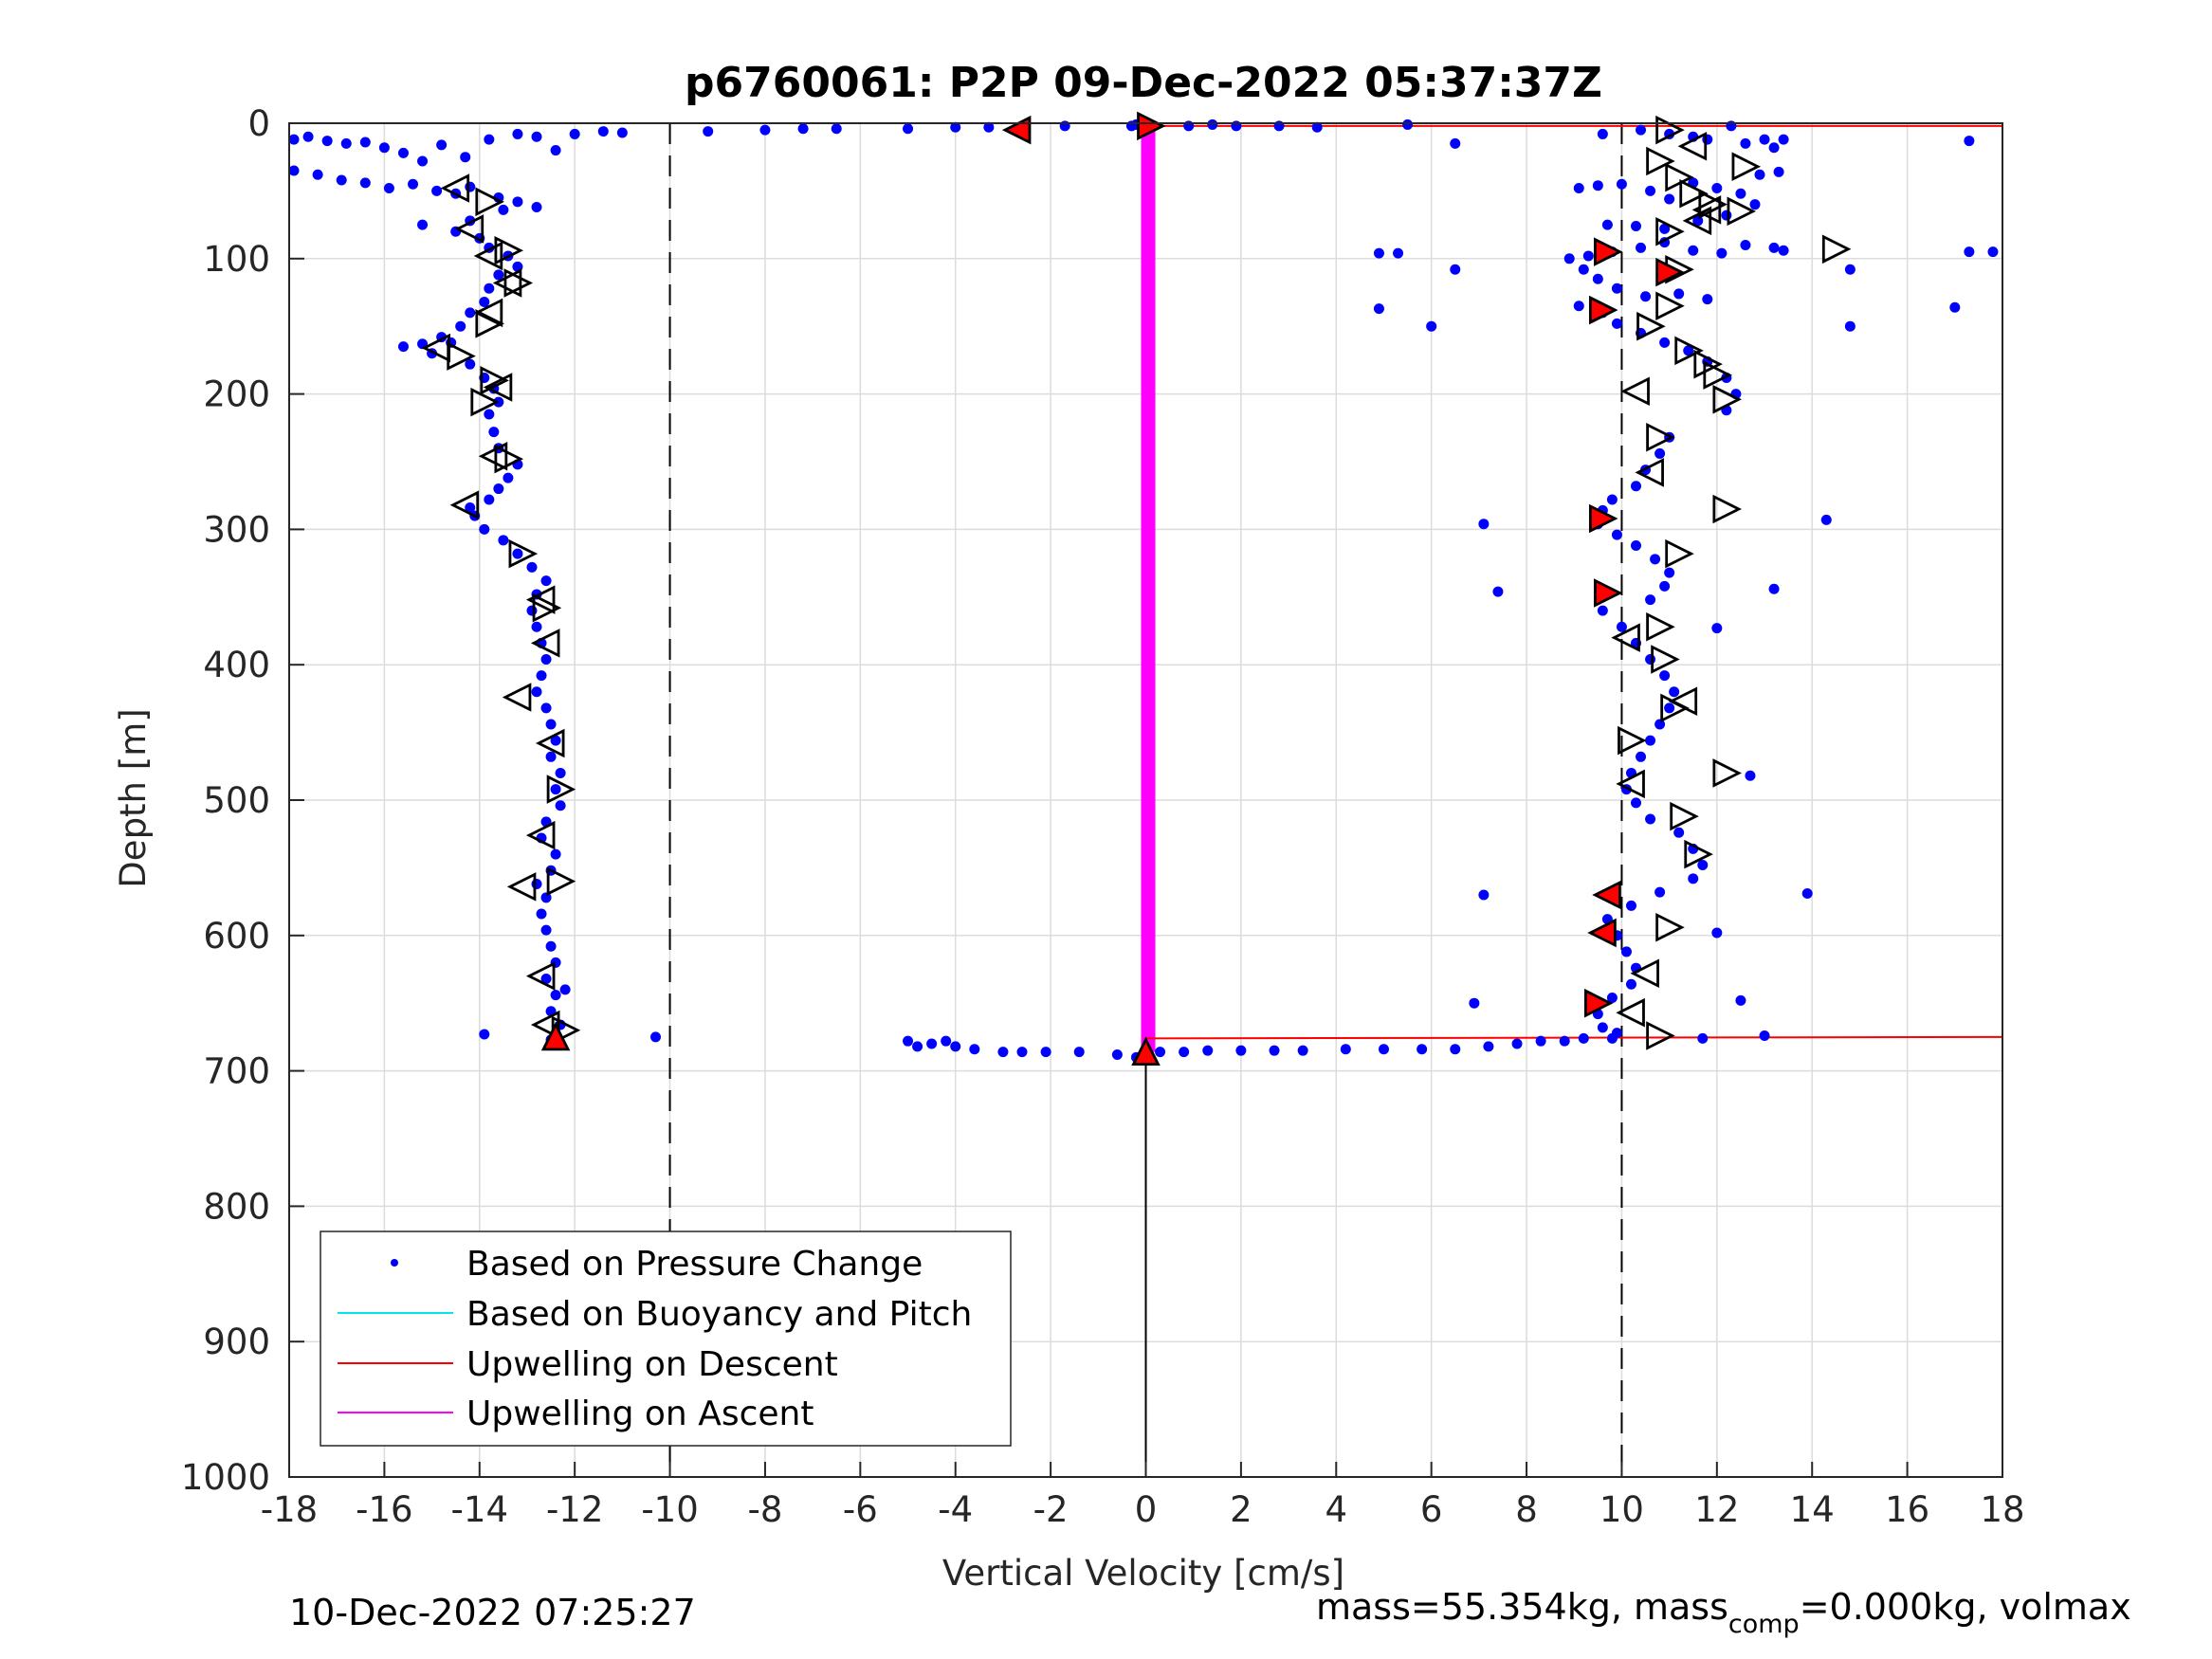 Image resolution: width=2212 pixels, height=1659 pixels. I want to click on y-tick-label: 800, so click(236, 1206).